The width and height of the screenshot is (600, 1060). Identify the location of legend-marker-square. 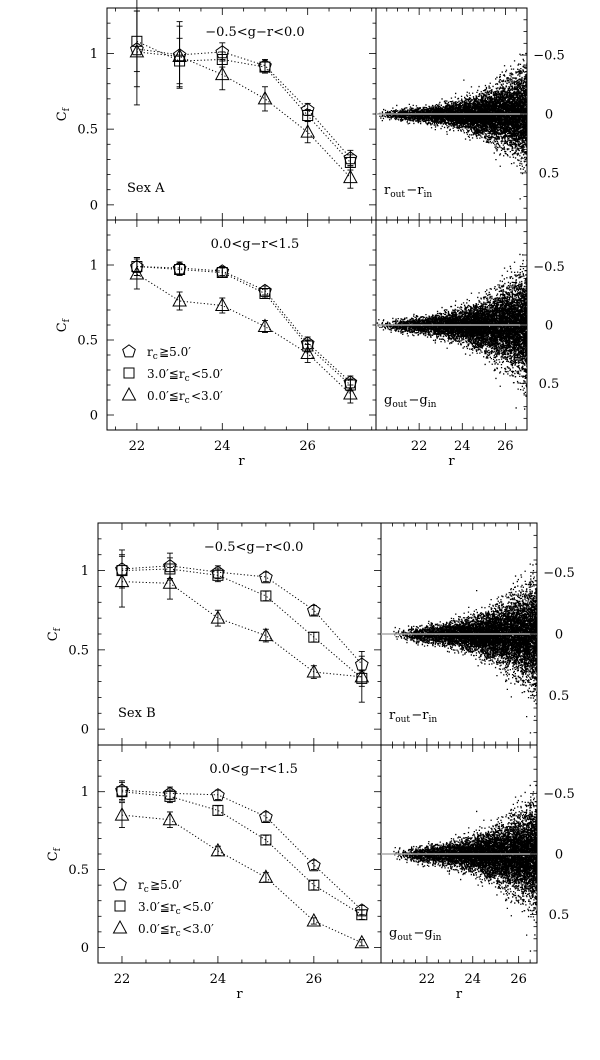
(129, 373).